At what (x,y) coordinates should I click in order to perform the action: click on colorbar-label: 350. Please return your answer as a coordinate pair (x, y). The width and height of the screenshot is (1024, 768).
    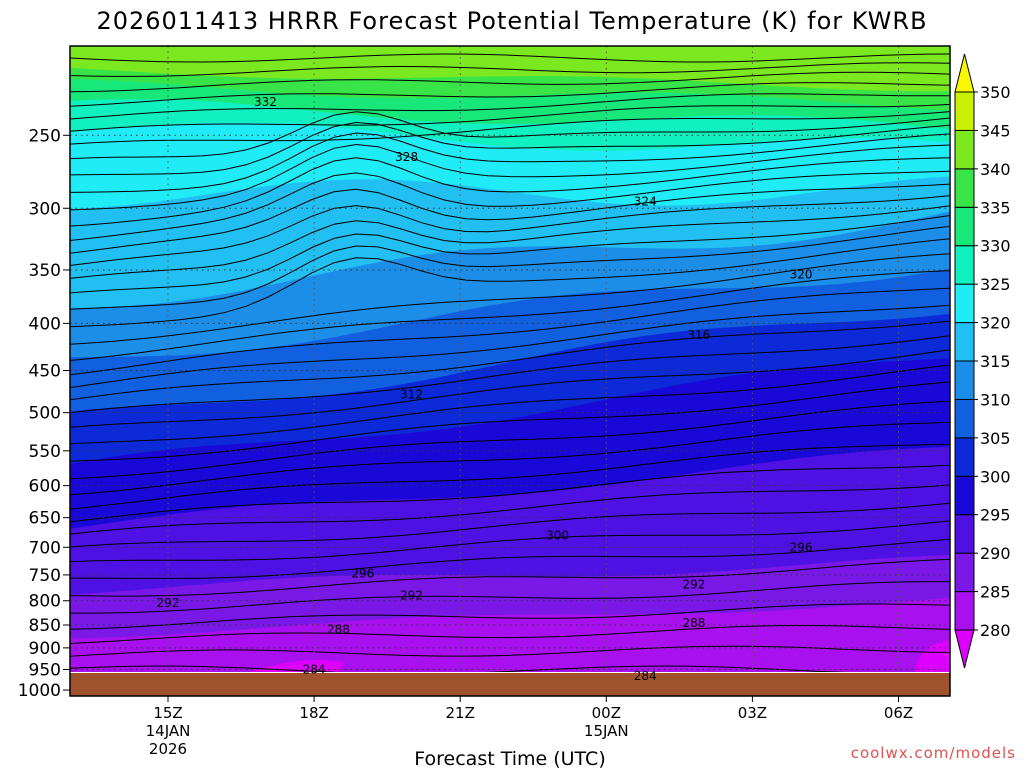
    Looking at the image, I should click on (995, 92).